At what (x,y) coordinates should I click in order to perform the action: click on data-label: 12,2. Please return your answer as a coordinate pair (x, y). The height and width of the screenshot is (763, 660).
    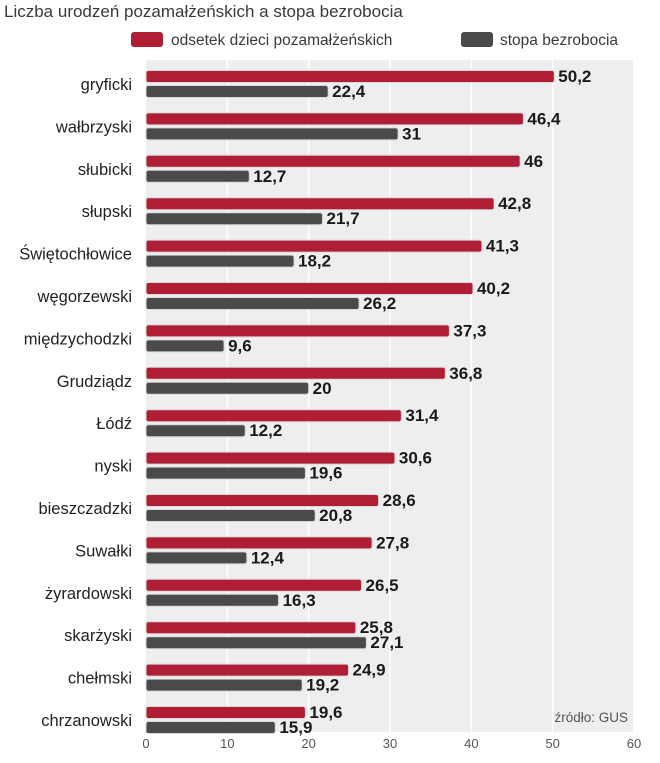
    Looking at the image, I should click on (265, 430).